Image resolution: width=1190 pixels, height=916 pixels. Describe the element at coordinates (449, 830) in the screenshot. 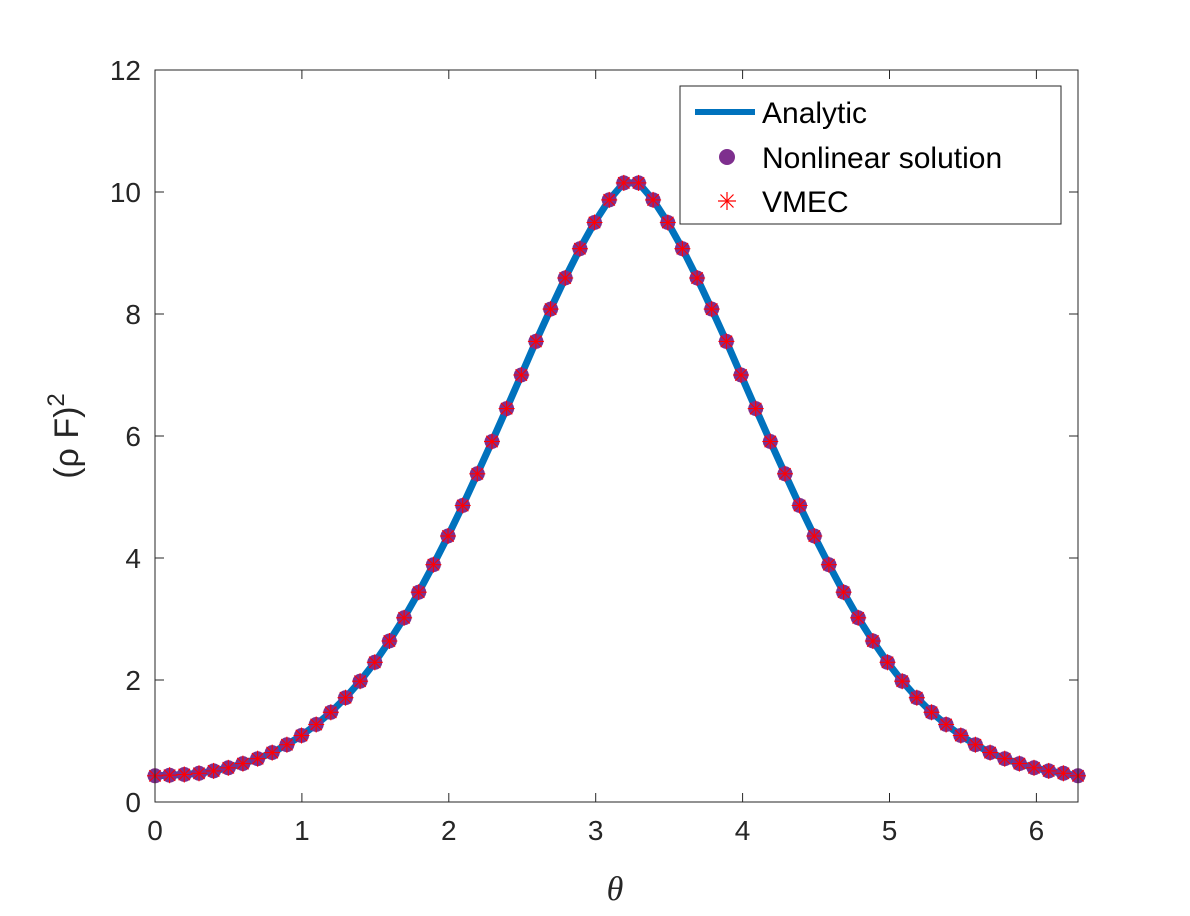

I see `x-tick-label: 2` at that location.